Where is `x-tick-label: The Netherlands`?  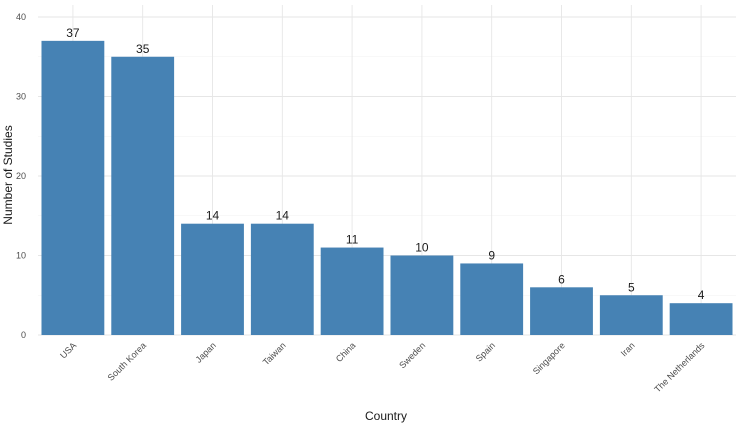
x-tick-label: The Netherlands is located at coordinates (679, 367).